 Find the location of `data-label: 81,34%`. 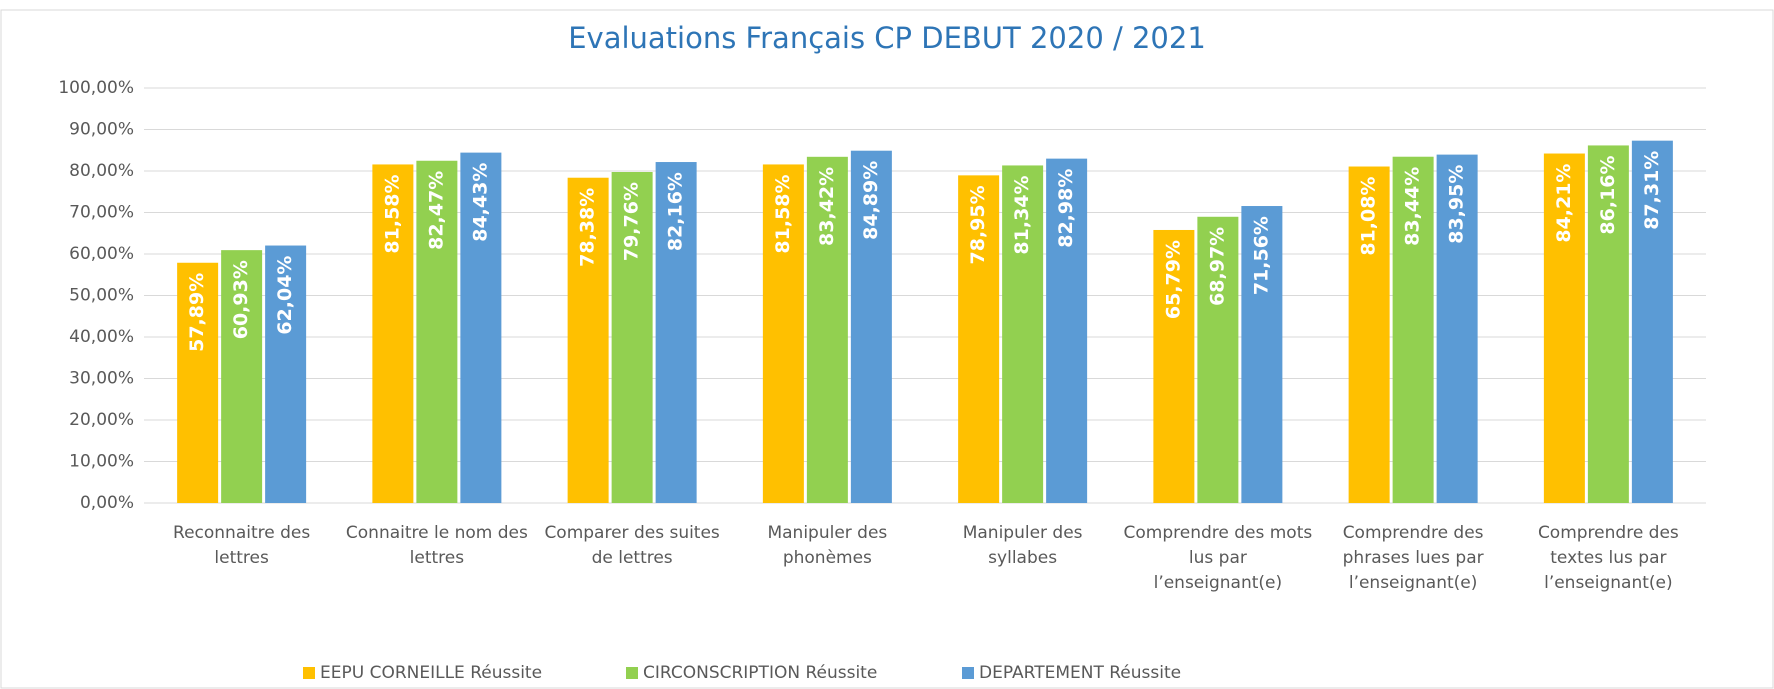

data-label: 81,34% is located at coordinates (1022, 214).